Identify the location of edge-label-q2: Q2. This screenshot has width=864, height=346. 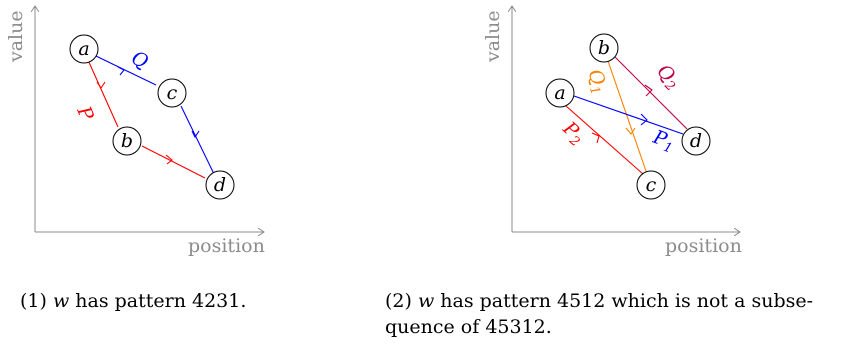
(667, 77).